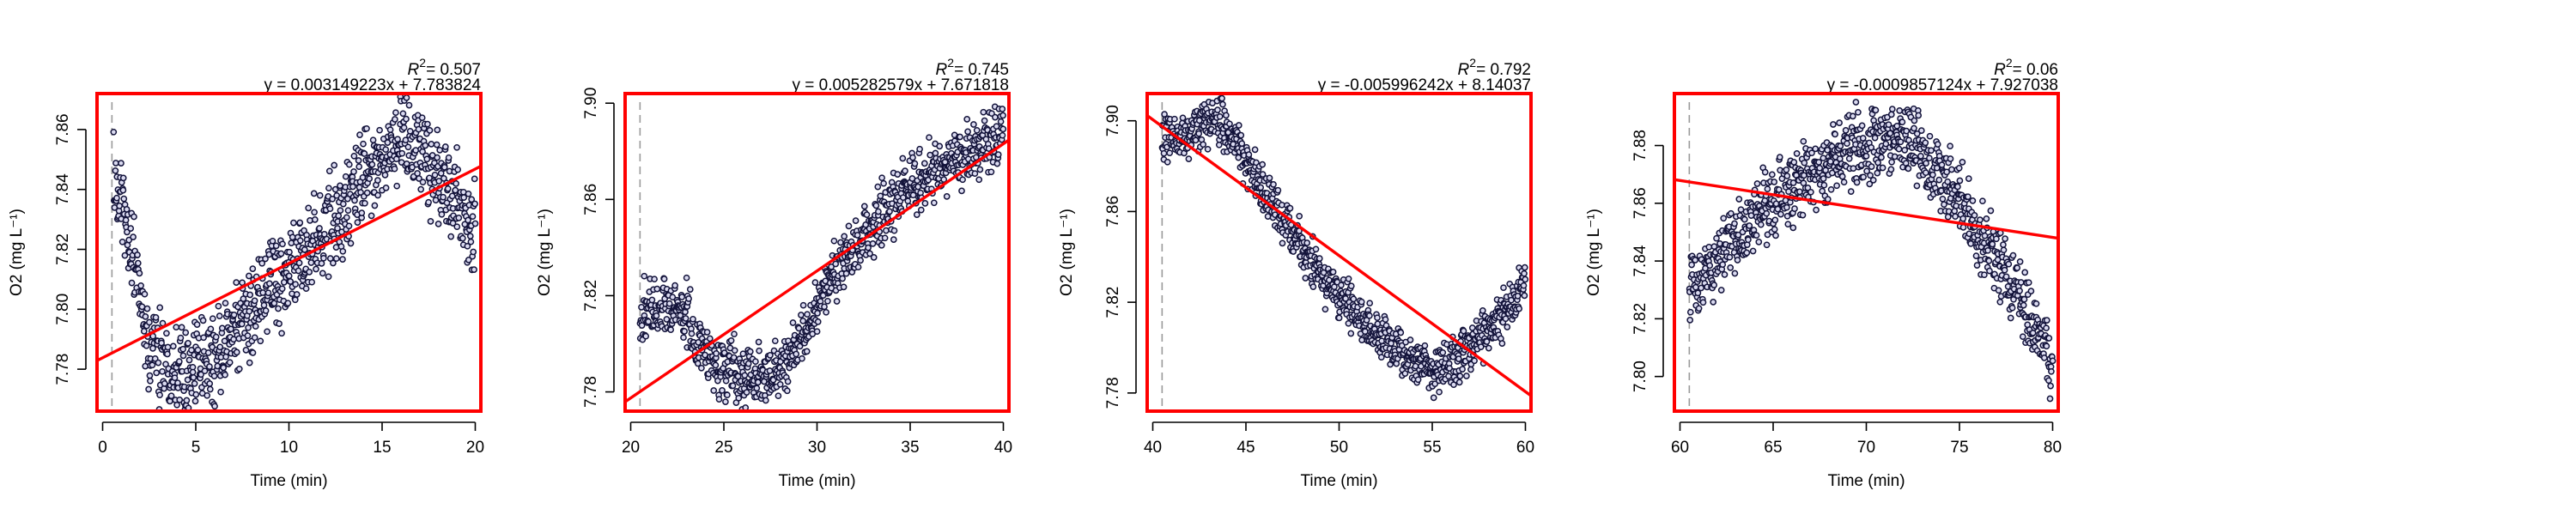  What do you see at coordinates (545, 252) in the screenshot?
I see `y-axis-label: O2 (mg L⁻¹)` at bounding box center [545, 252].